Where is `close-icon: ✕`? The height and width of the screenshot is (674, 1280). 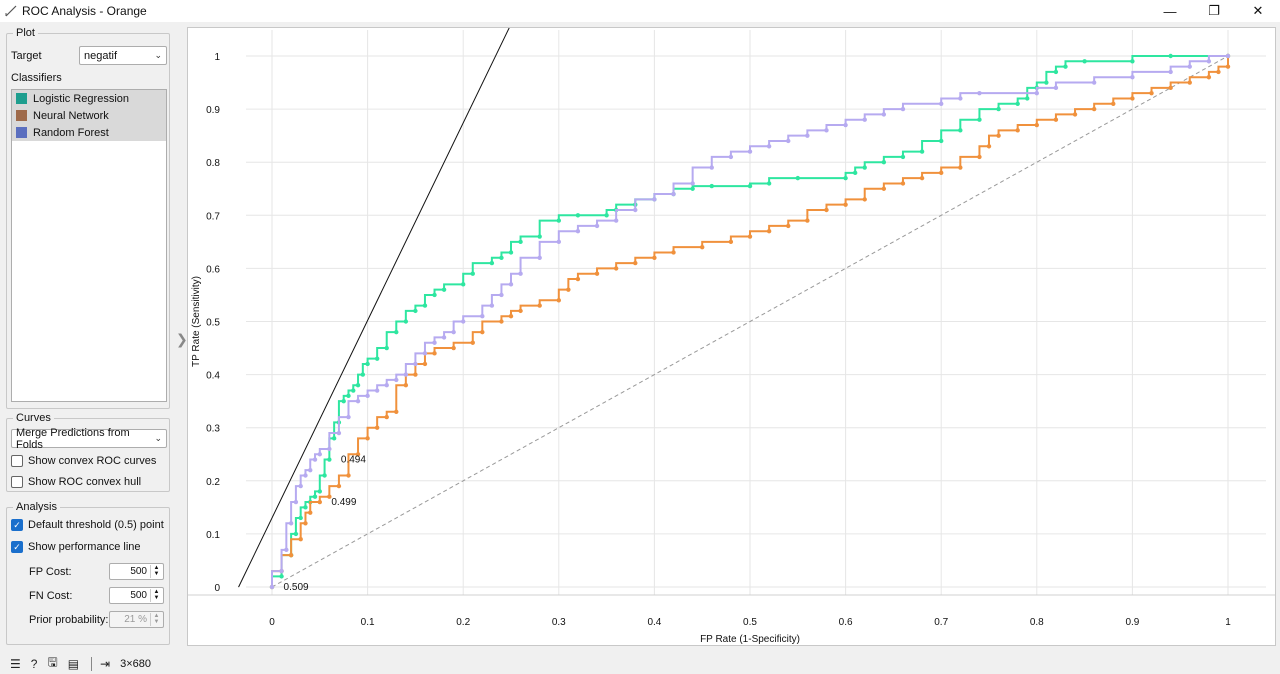
close-icon: ✕ is located at coordinates (1258, 10).